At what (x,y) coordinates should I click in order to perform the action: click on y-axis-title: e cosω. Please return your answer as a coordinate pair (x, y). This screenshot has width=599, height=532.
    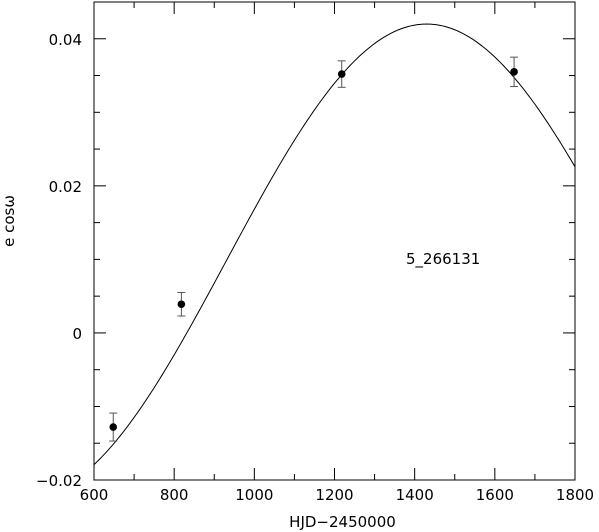
    Looking at the image, I should click on (9, 221).